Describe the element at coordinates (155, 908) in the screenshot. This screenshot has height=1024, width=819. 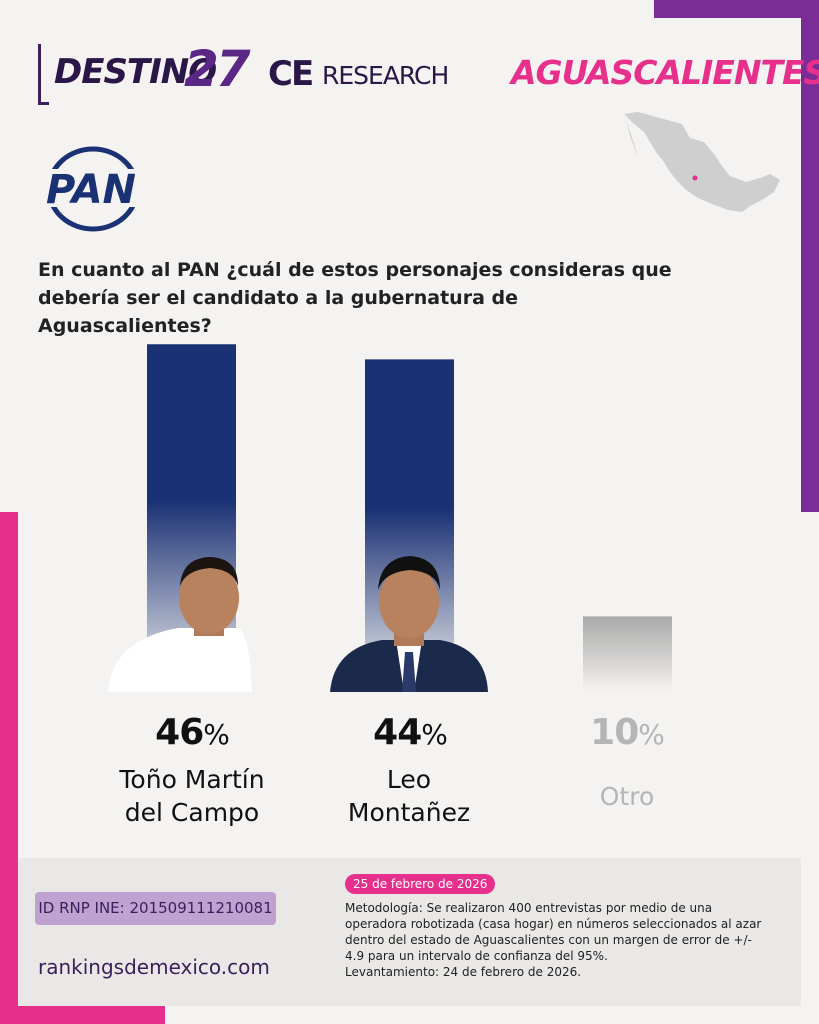
I see `rnp-badge: ID RNP INE: 201509111210081` at that location.